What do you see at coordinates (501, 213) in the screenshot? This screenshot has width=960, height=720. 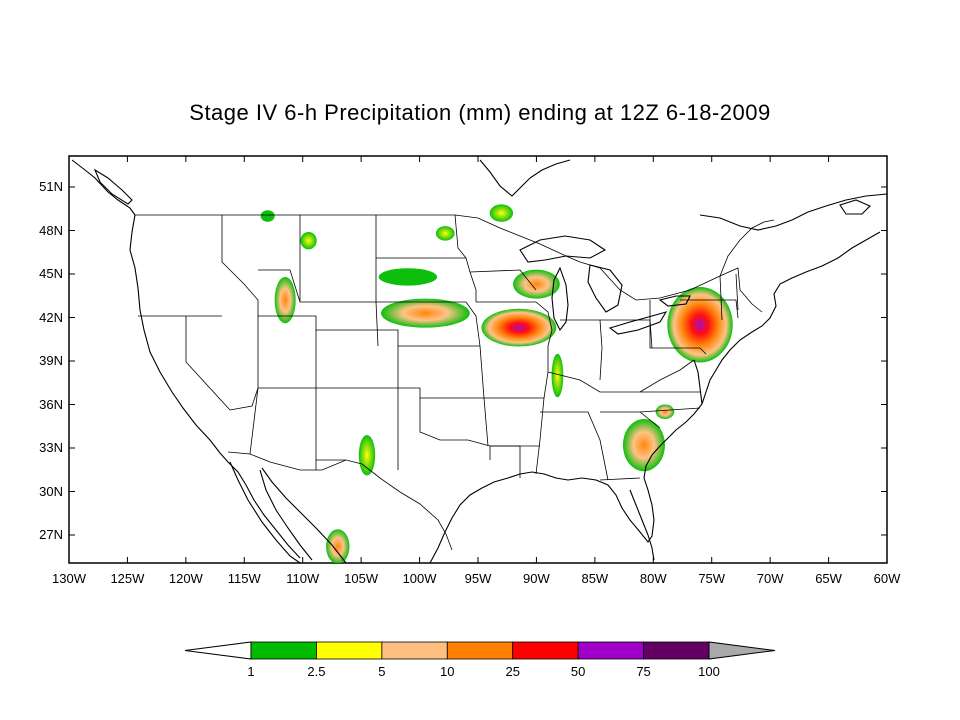 I see `precip-region-manitoba-cluster` at bounding box center [501, 213].